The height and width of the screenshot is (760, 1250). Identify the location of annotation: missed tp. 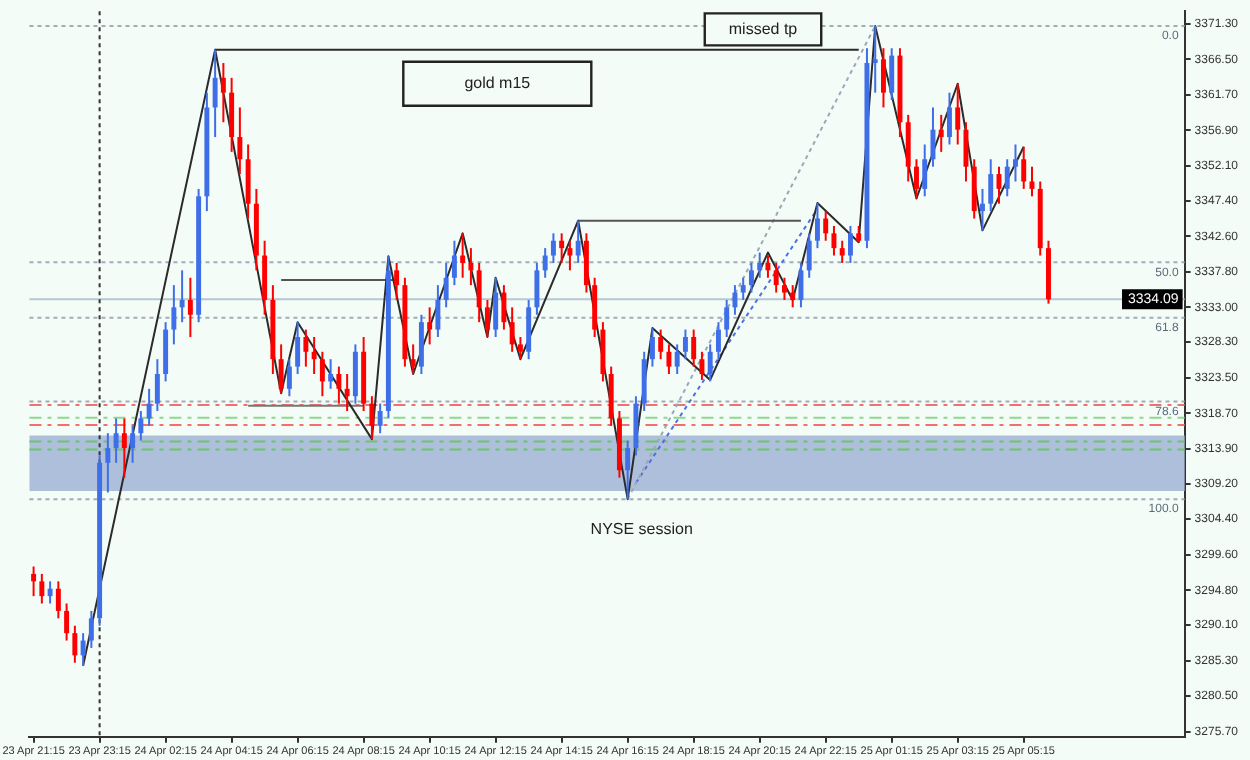
(763, 28).